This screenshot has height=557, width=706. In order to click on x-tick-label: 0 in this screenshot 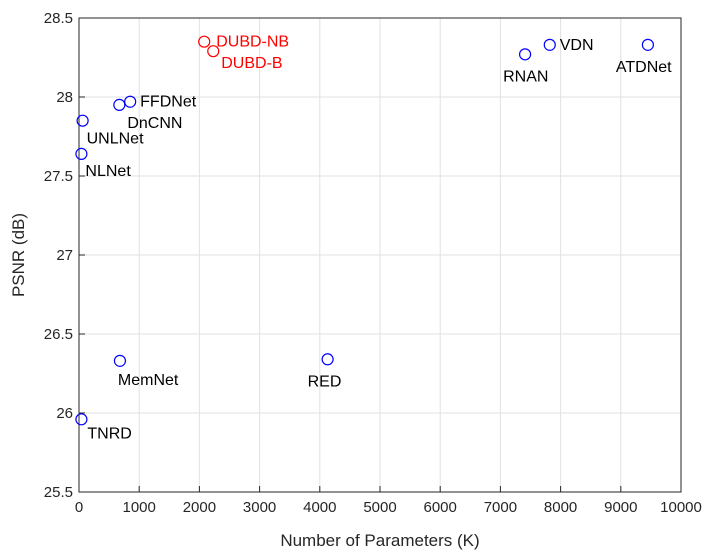, I will do `click(79, 507)`.